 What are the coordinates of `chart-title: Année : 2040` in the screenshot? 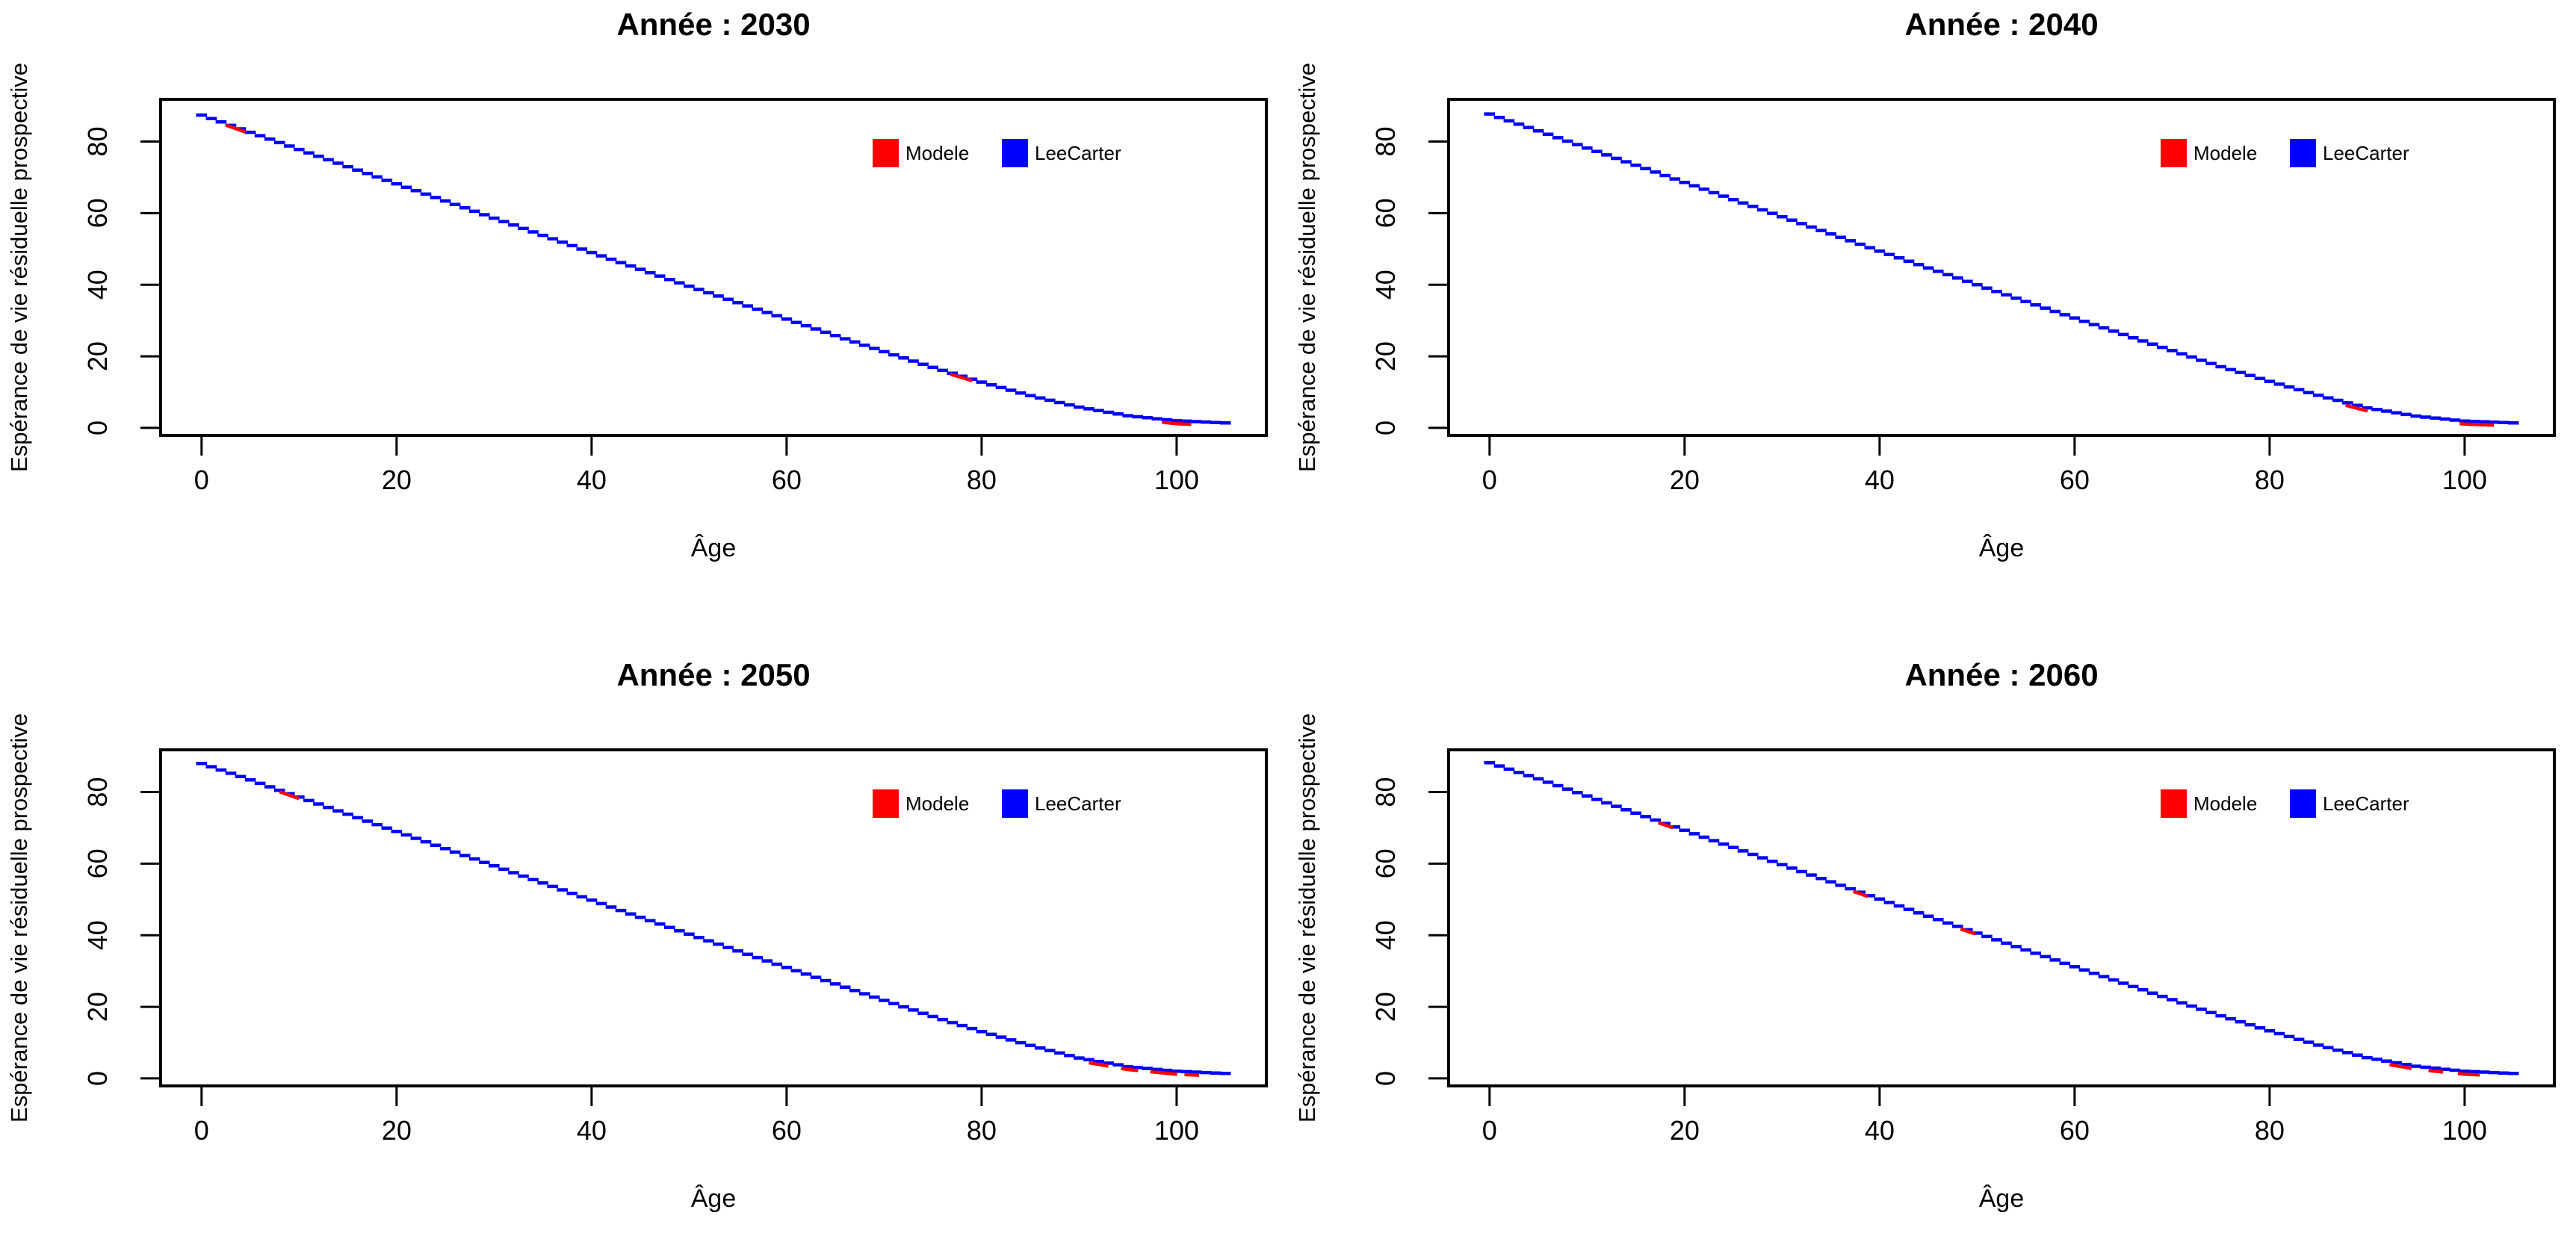 It's located at (2001, 24).